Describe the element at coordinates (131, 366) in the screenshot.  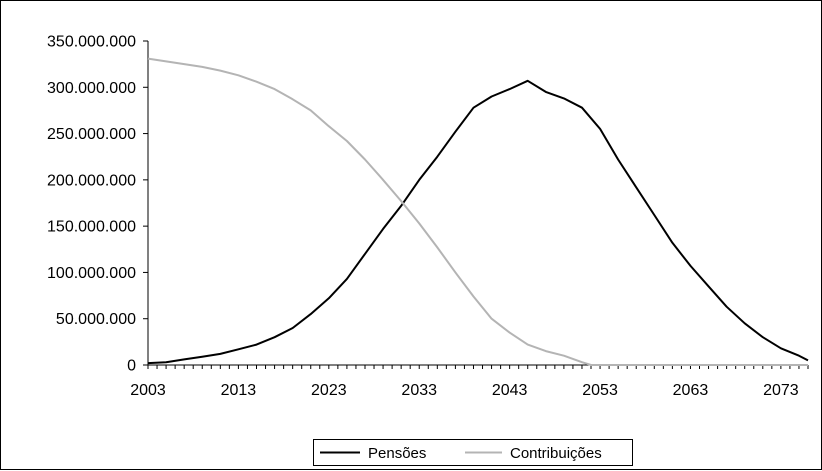
I see `y-tick-label: 0` at that location.